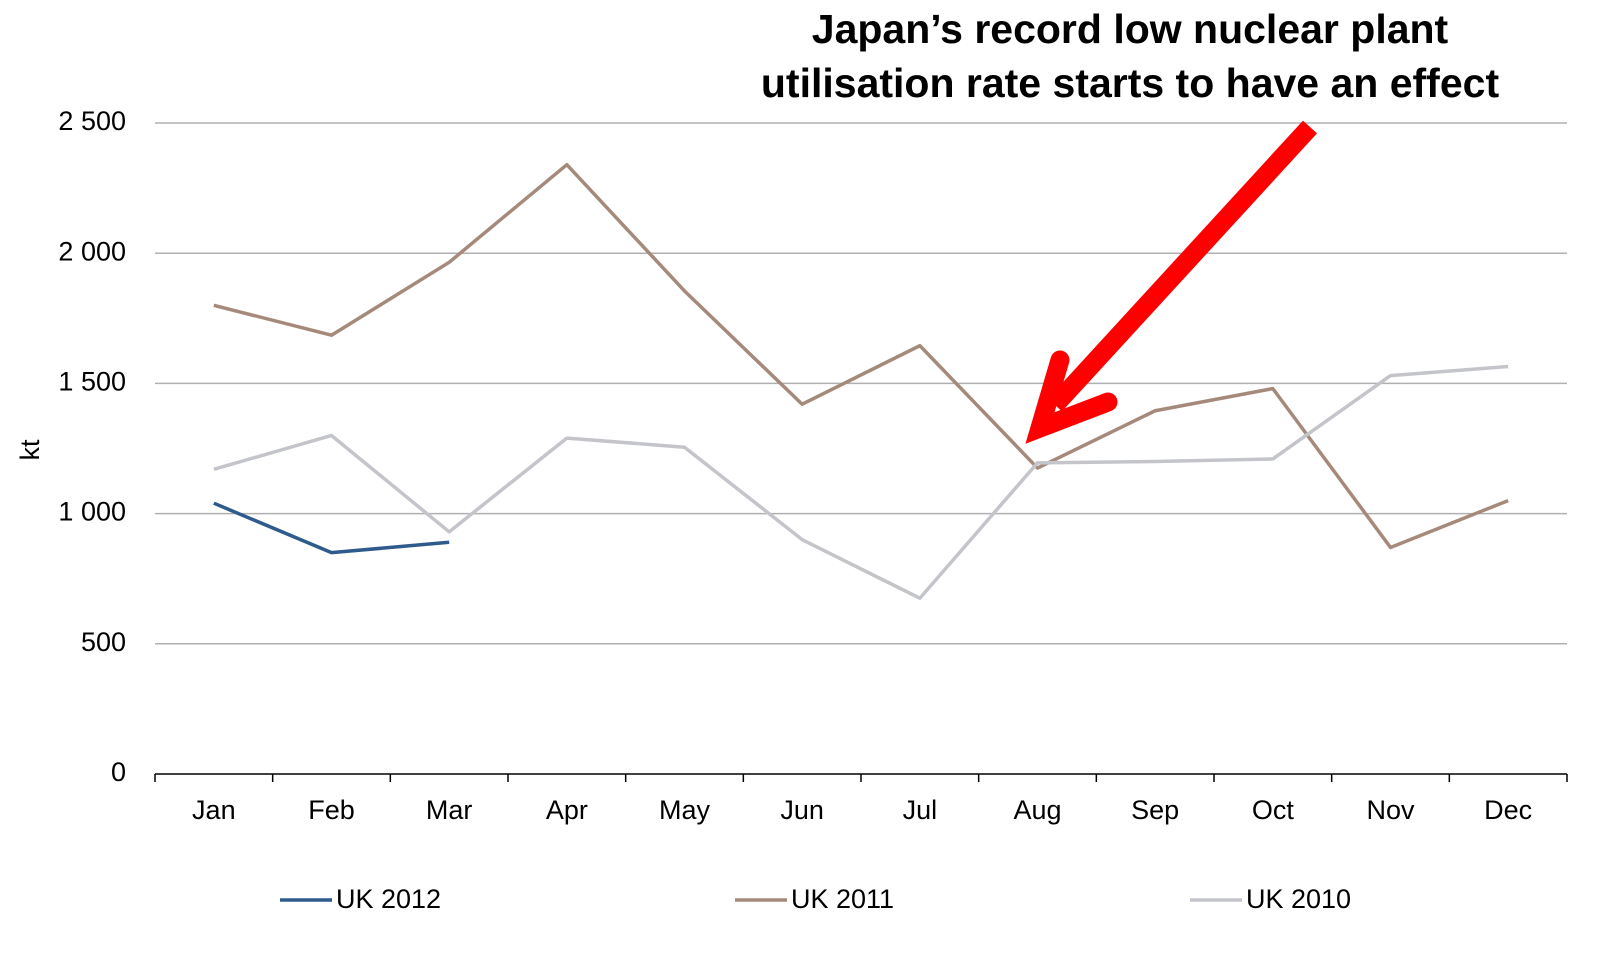 The height and width of the screenshot is (954, 1624). Describe the element at coordinates (1390, 810) in the screenshot. I see `x-tick-label: Nov` at that location.